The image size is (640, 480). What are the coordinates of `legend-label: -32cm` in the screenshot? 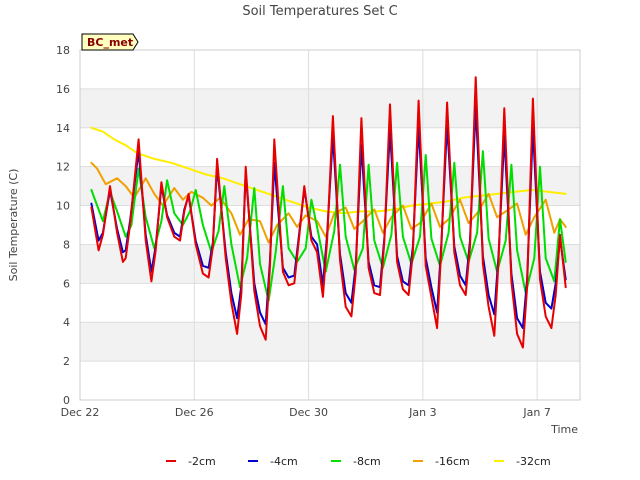 It's located at (533, 461).